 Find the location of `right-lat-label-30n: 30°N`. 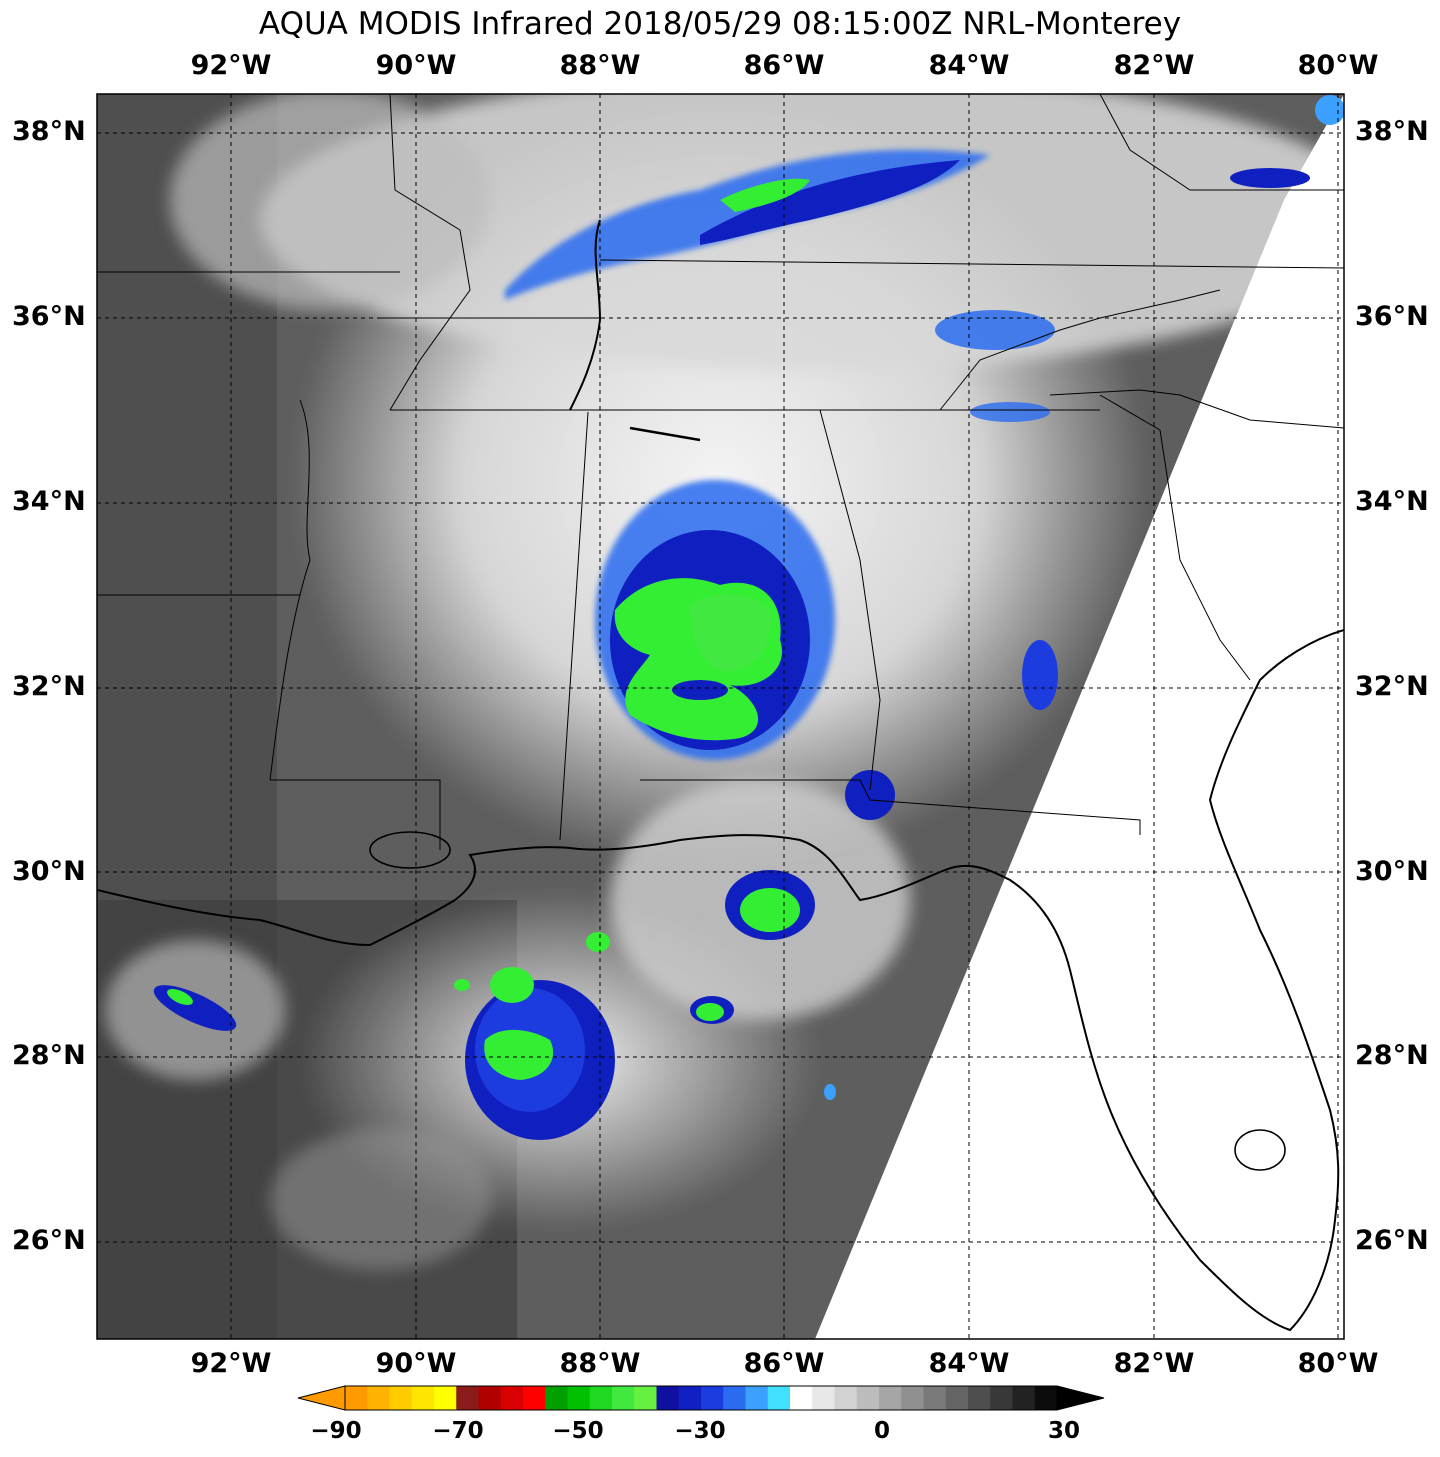

right-lat-label-30n: 30°N is located at coordinates (1392, 871).